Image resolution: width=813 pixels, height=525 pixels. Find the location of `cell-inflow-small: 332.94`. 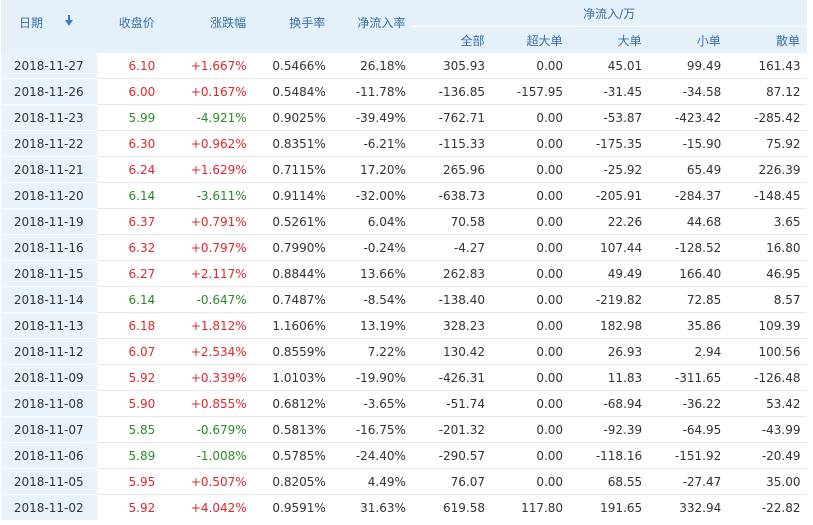

cell-inflow-small: 332.94 is located at coordinates (700, 507).